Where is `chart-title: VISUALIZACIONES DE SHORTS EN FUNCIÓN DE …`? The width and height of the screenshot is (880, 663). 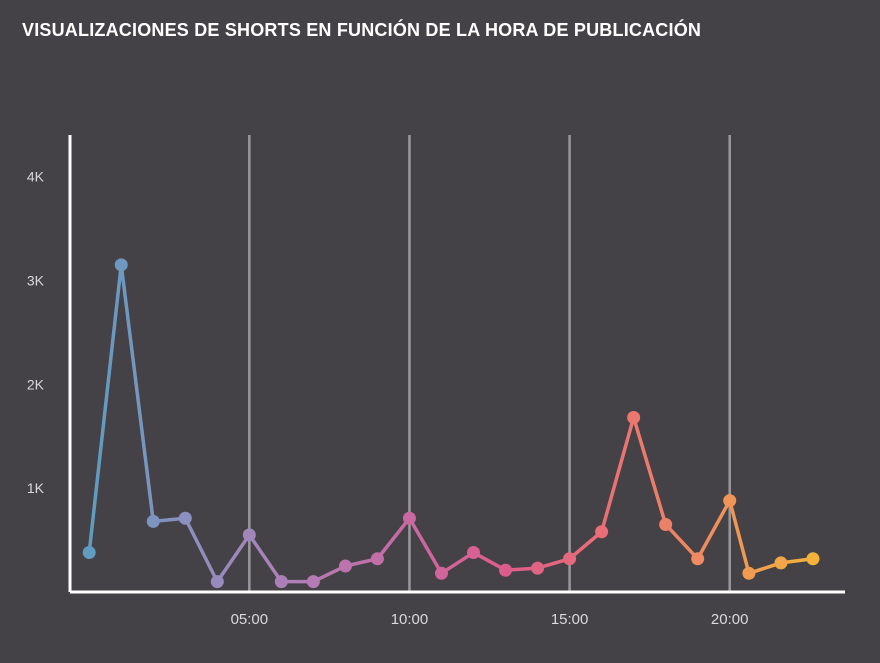 chart-title: VISUALIZACIONES DE SHORTS EN FUNCIÓN DE … is located at coordinates (362, 30).